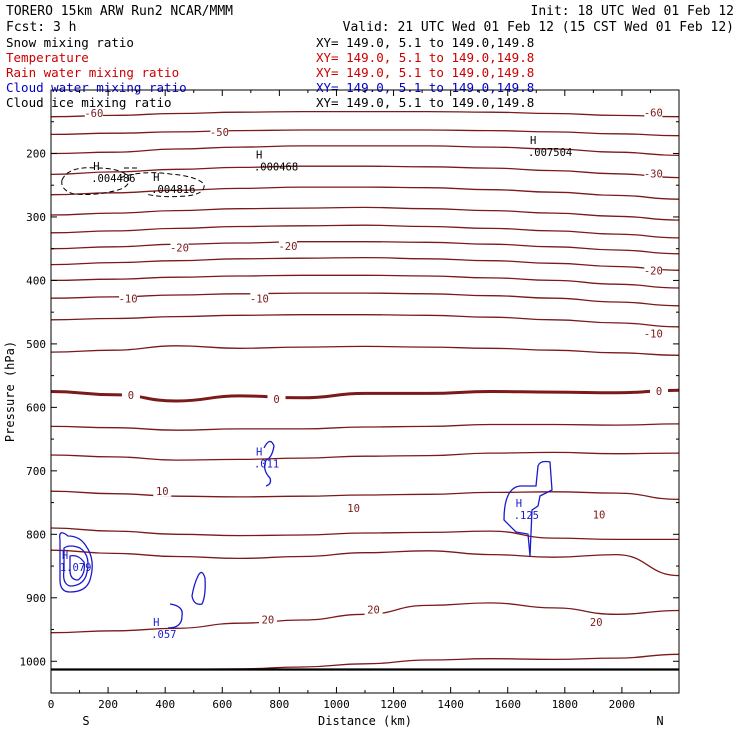 Image resolution: width=740 pixels, height=740 pixels. What do you see at coordinates (365, 248) in the screenshot?
I see `isotherm--20` at bounding box center [365, 248].